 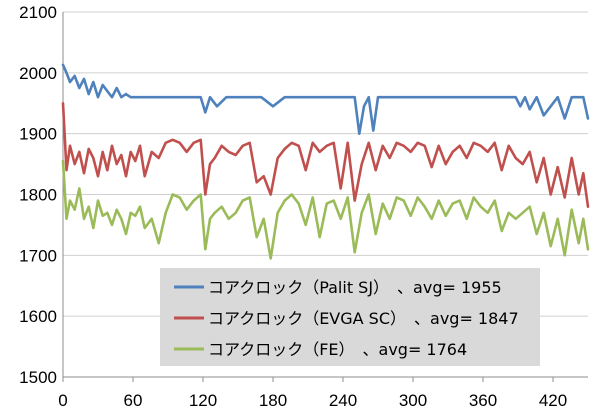 I want to click on x-tick-label: 240, so click(x=343, y=400).